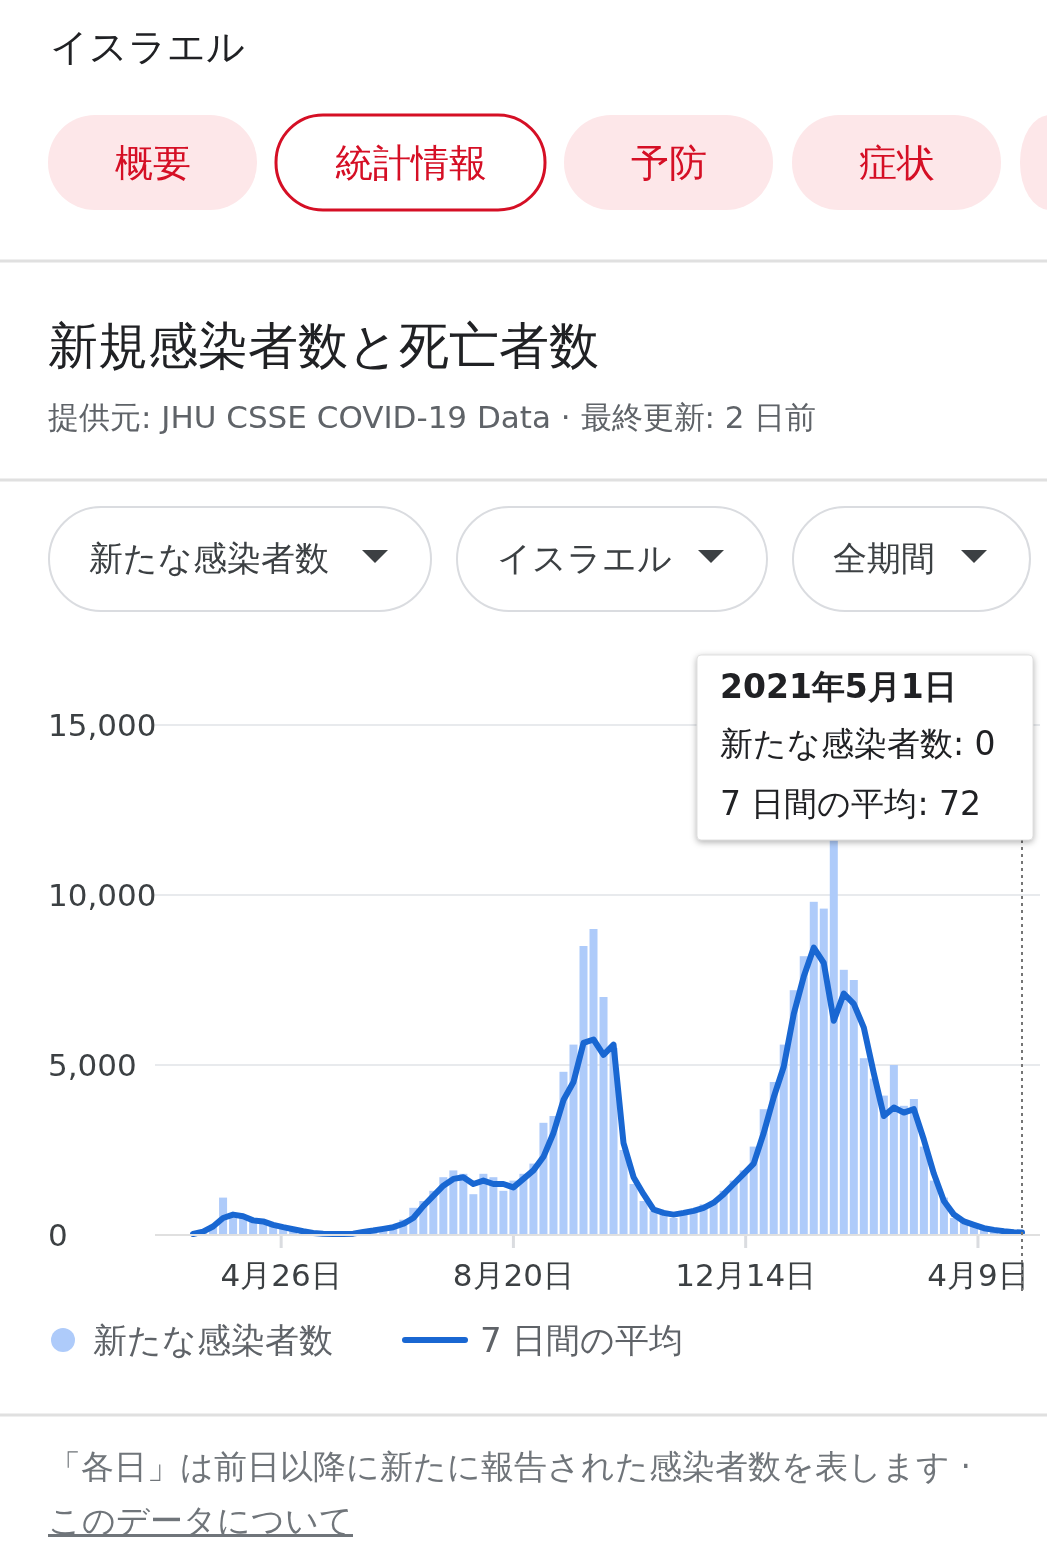 The height and width of the screenshot is (1550, 1047). Describe the element at coordinates (851, 803) in the screenshot. I see `annotation: 7 日間の平均: 72` at that location.